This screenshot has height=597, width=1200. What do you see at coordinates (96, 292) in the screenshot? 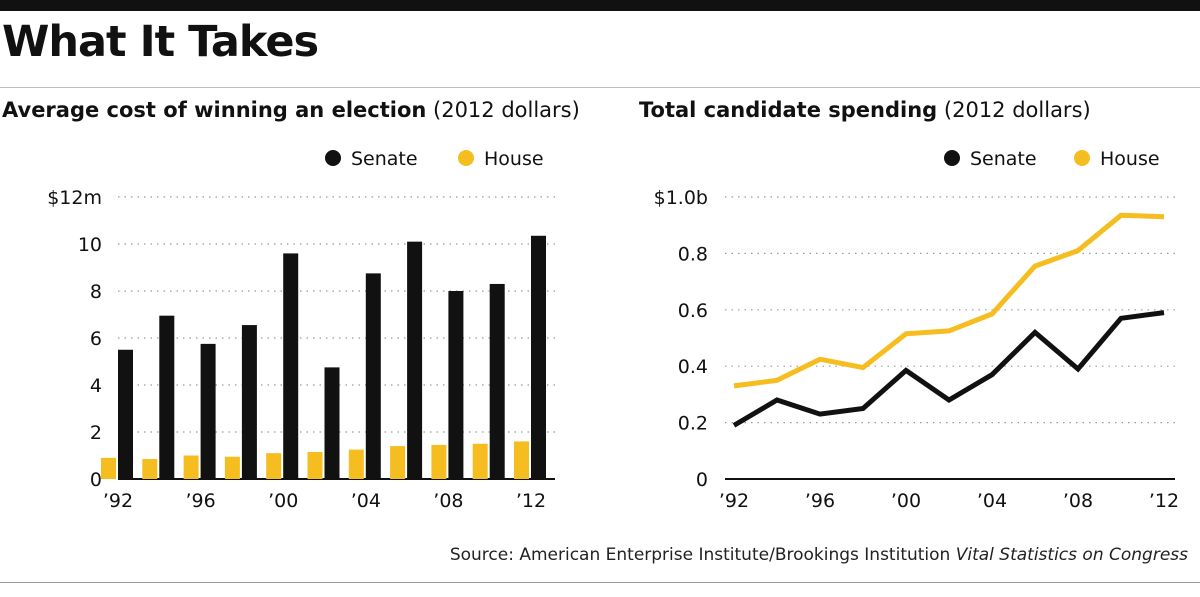
I see `bar-y-tick-label: 8` at bounding box center [96, 292].